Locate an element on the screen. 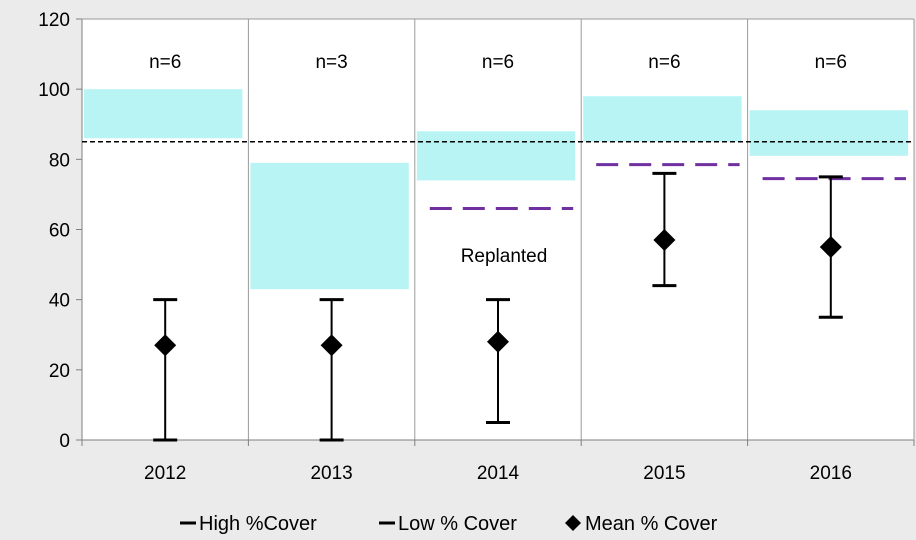  x-tick-label: 2016 is located at coordinates (831, 473).